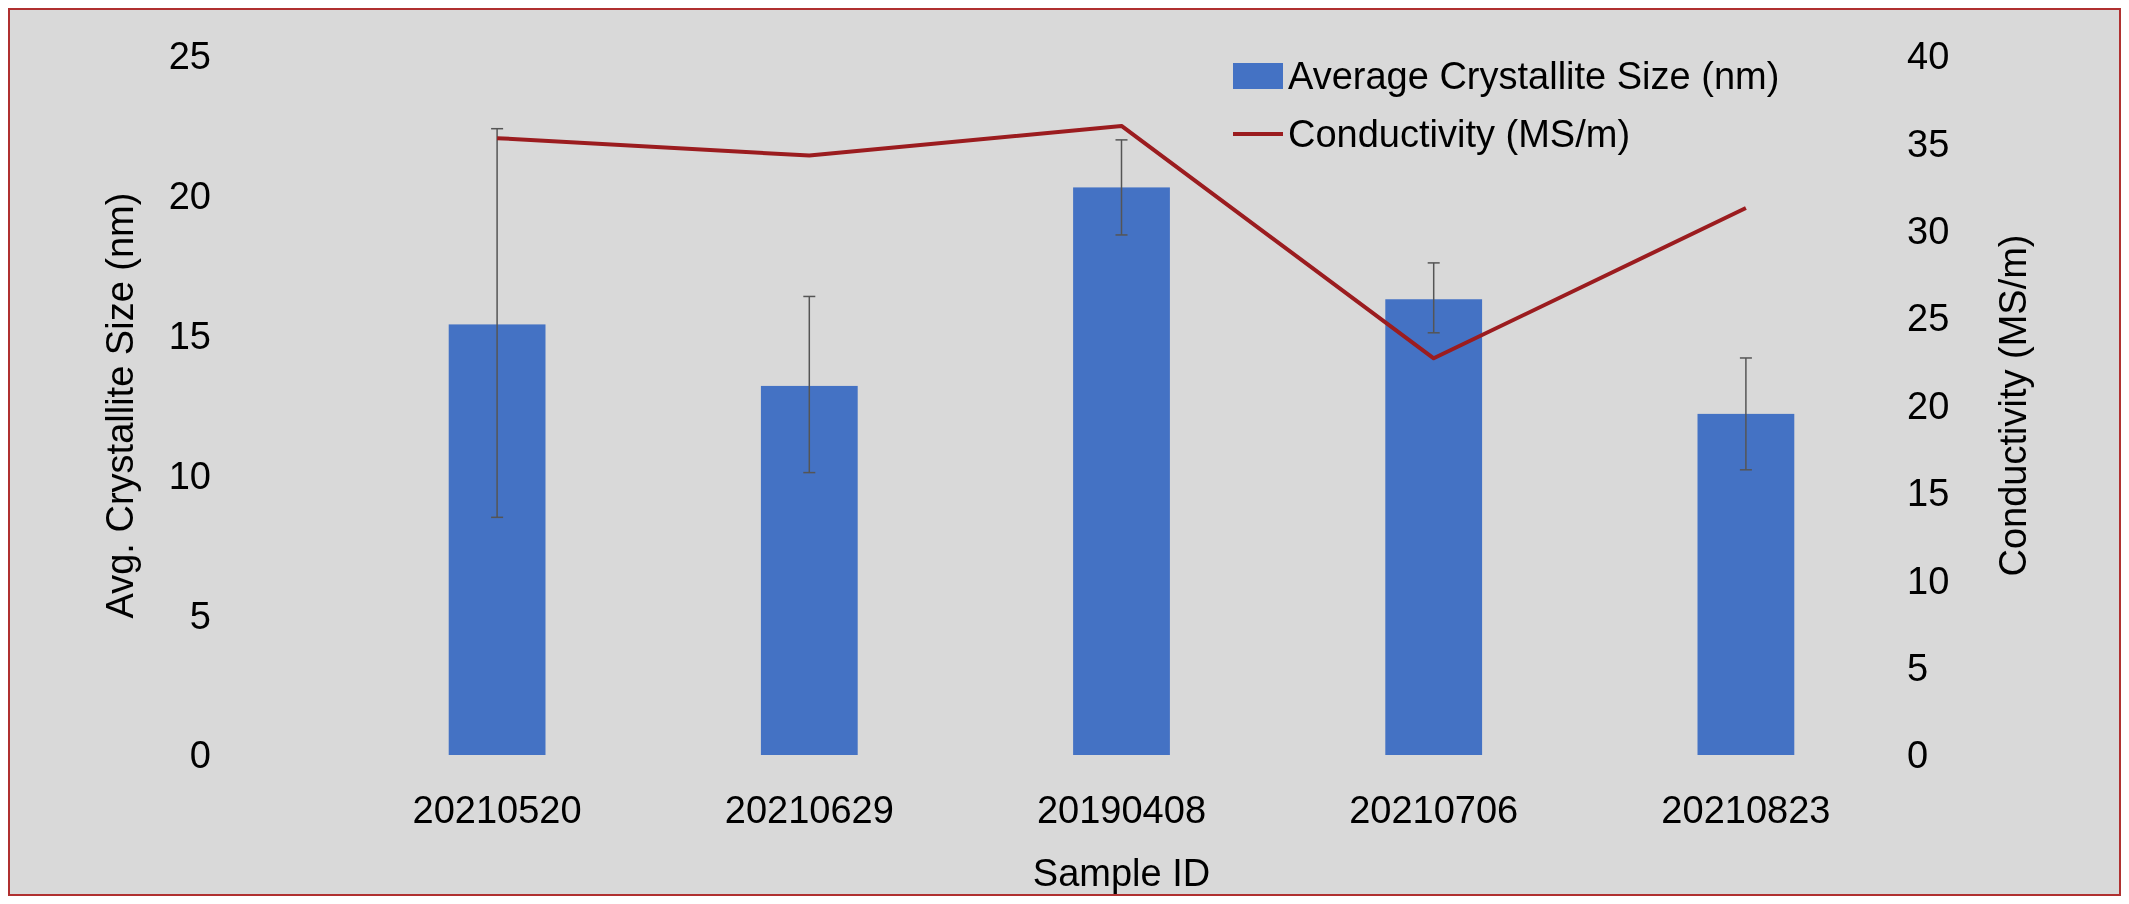 The height and width of the screenshot is (904, 2129). Describe the element at coordinates (1534, 76) in the screenshot. I see `legend-label: Average Crystallite Size (nm)` at that location.